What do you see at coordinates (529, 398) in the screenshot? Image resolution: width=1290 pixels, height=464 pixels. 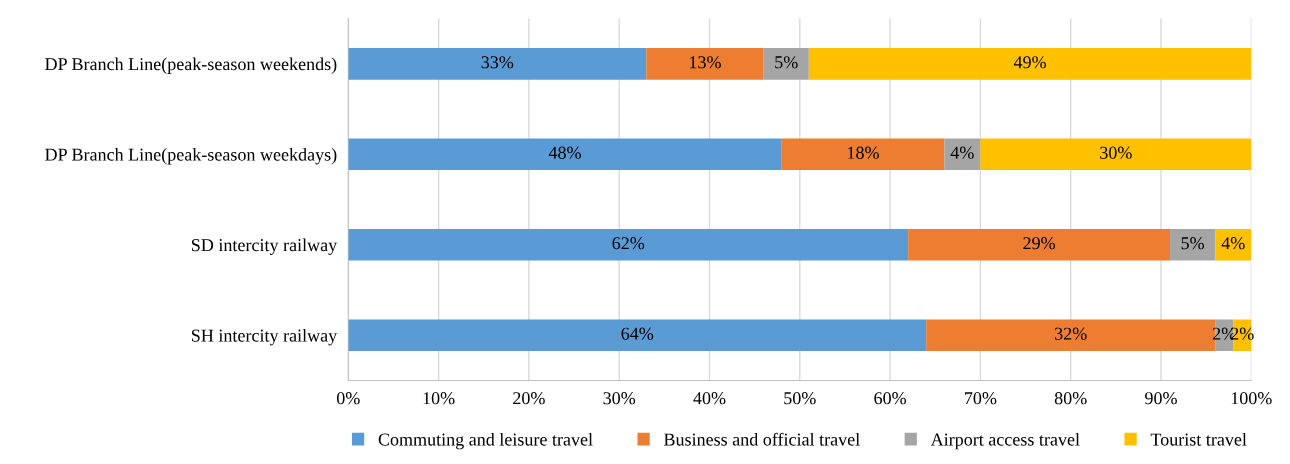 I see `x-tick-label: 20%` at bounding box center [529, 398].